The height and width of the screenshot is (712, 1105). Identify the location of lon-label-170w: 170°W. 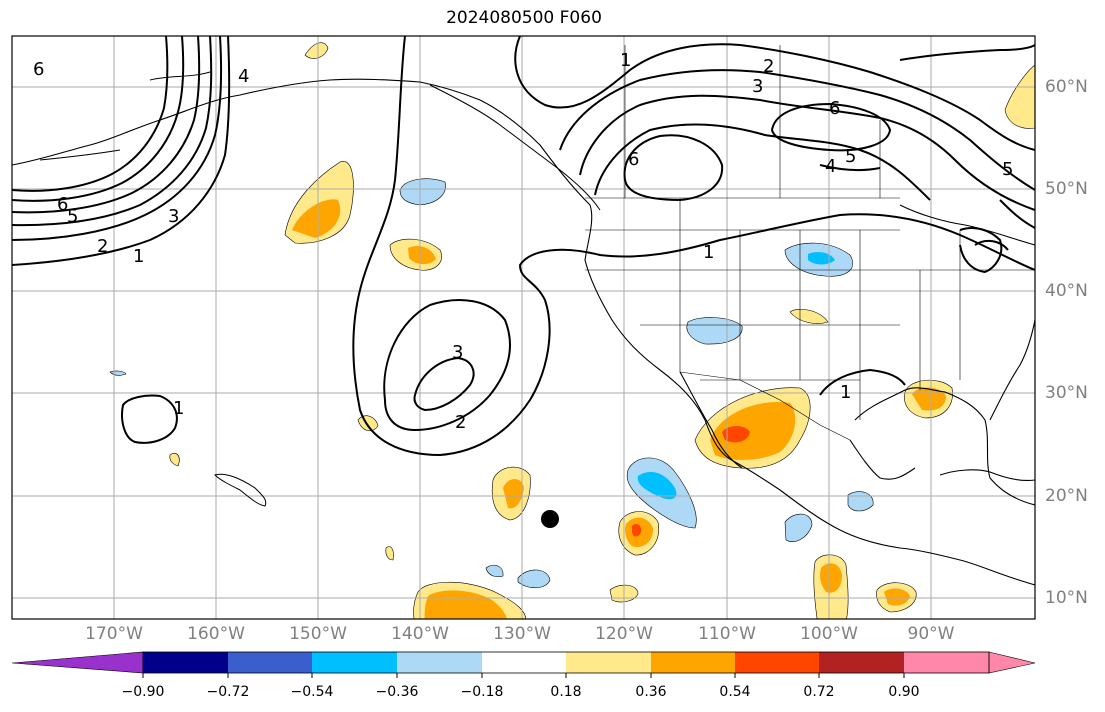
(114, 634).